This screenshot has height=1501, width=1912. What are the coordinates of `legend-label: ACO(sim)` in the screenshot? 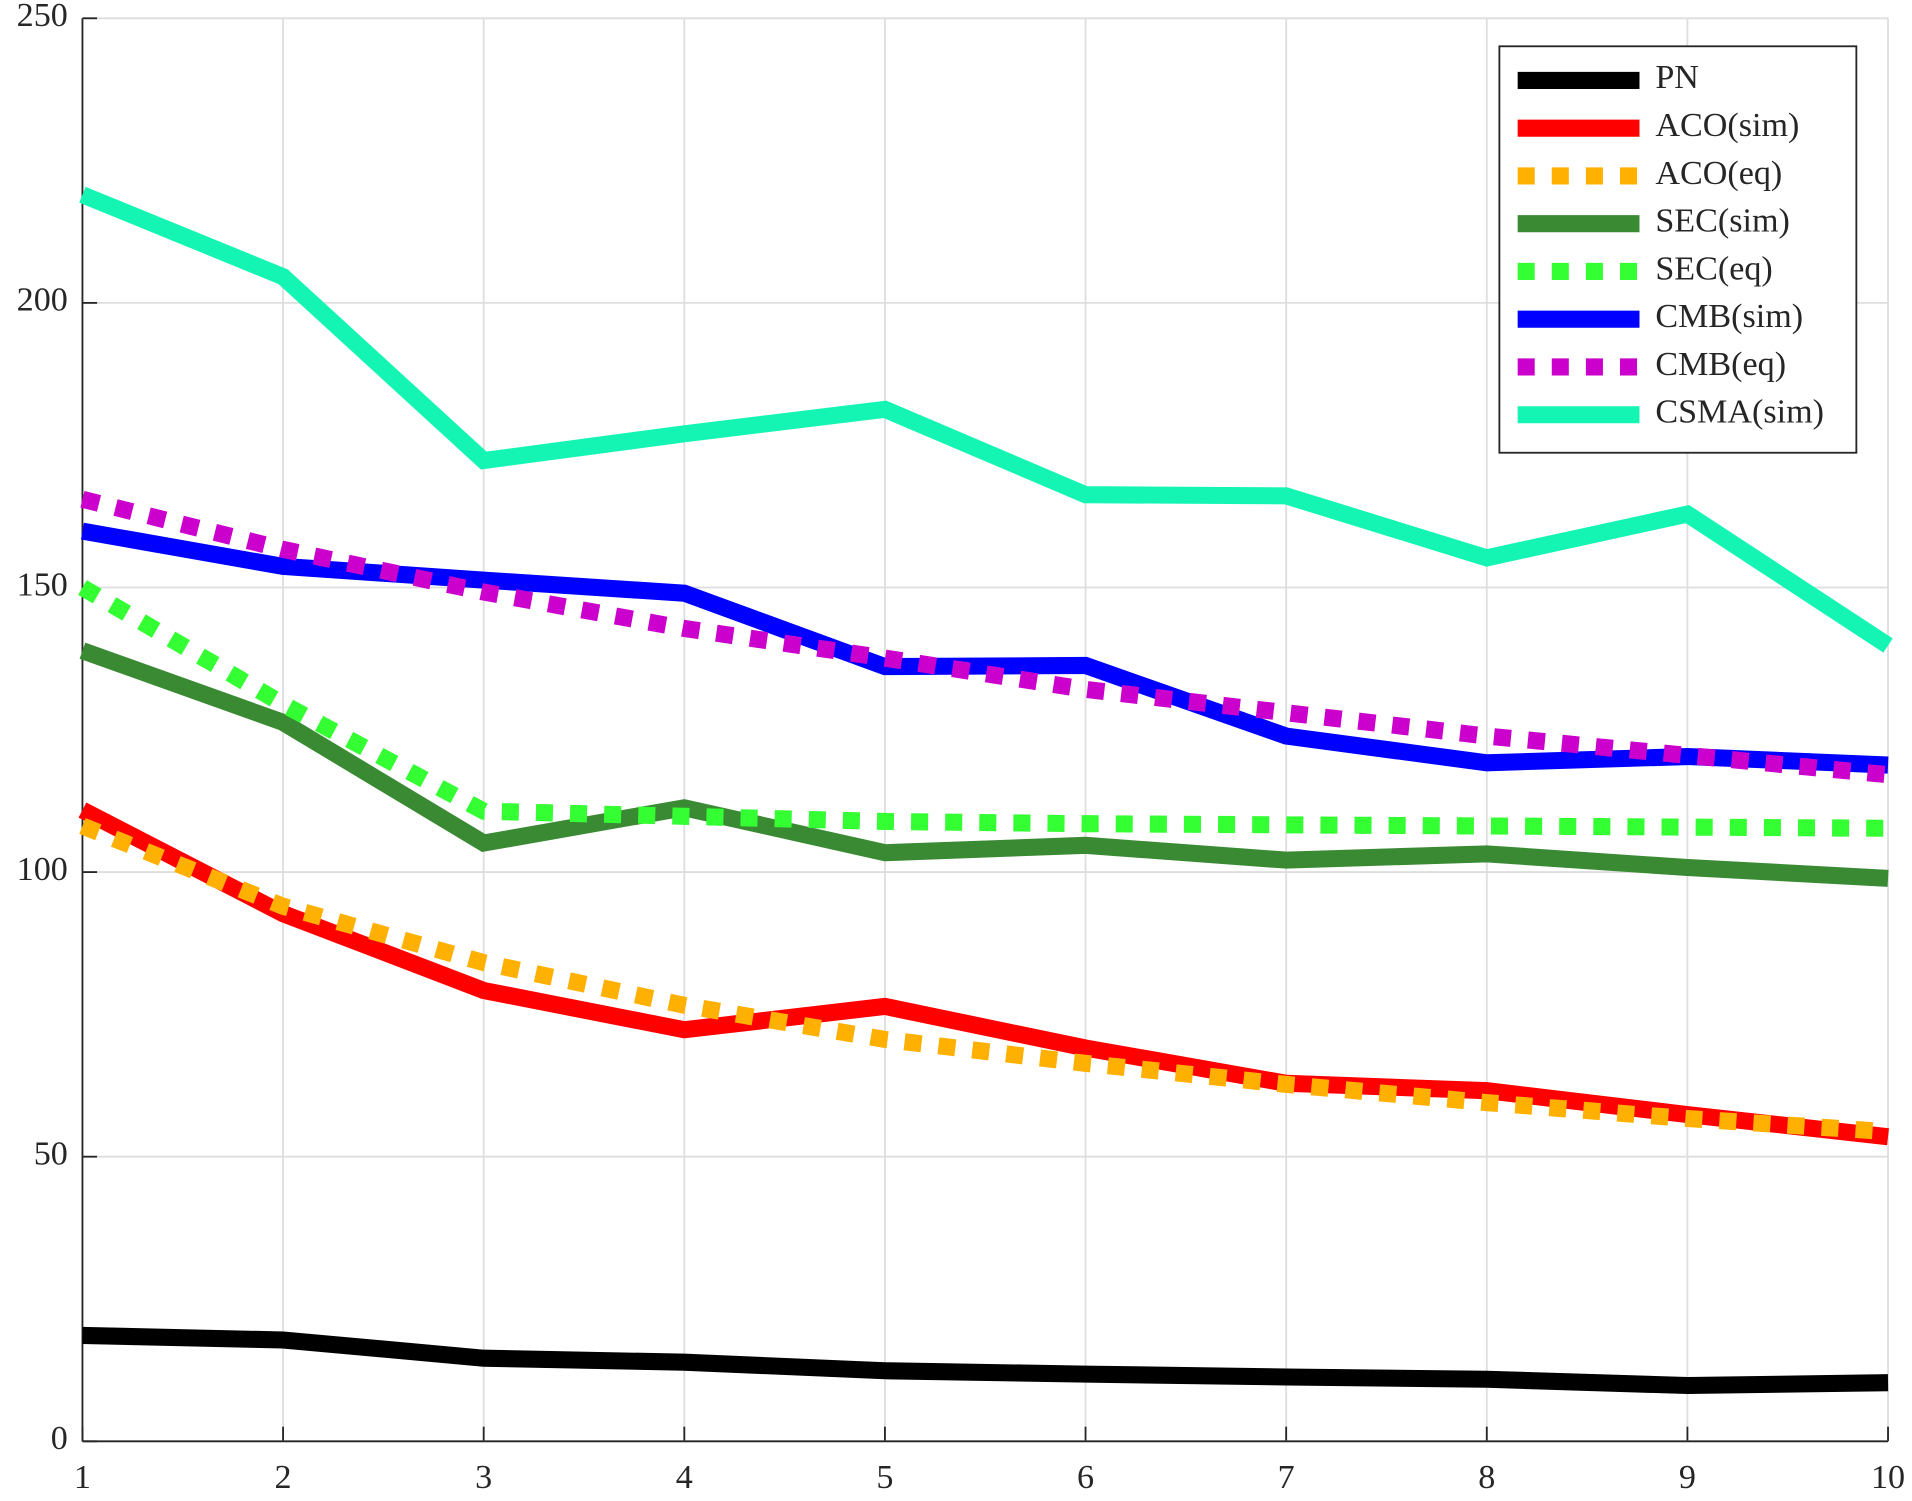 It's located at (1727, 125).